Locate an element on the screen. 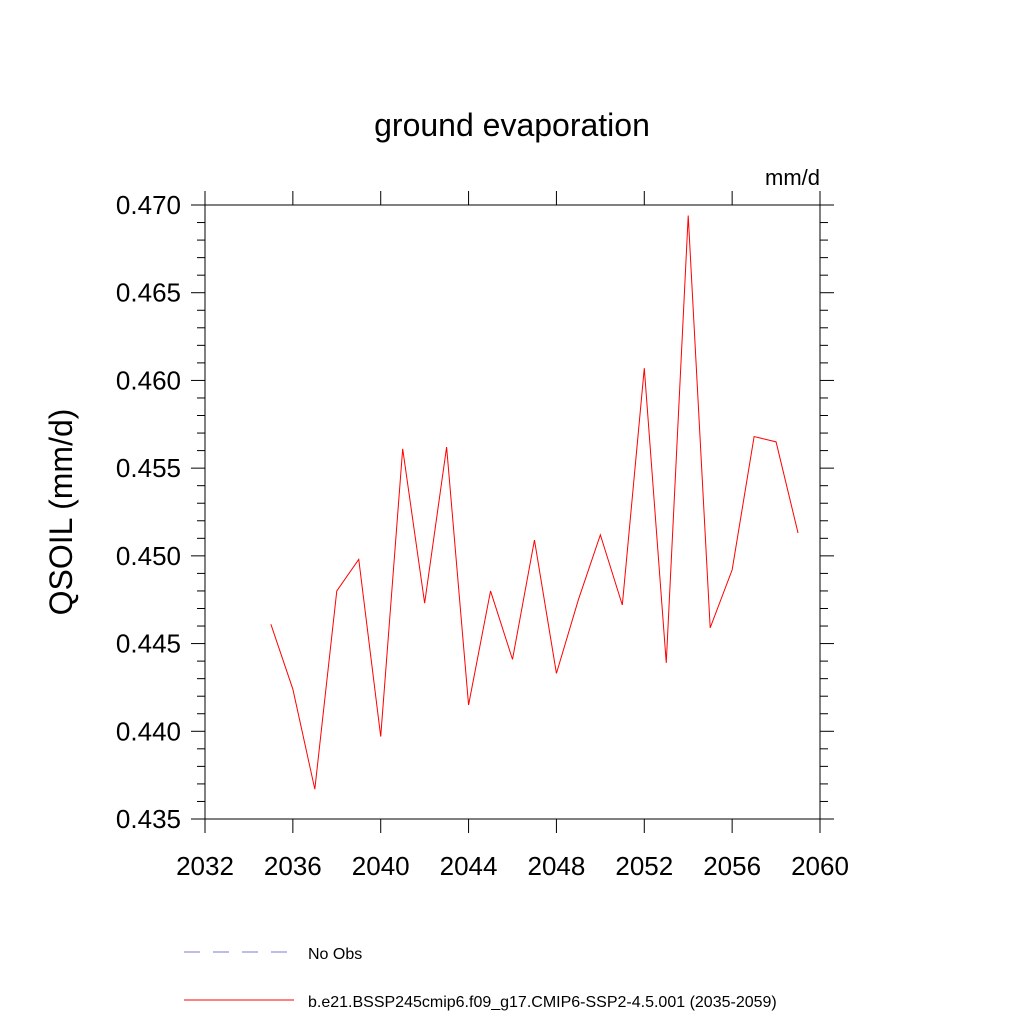  y-tick-label: 0.460 is located at coordinates (148, 380).